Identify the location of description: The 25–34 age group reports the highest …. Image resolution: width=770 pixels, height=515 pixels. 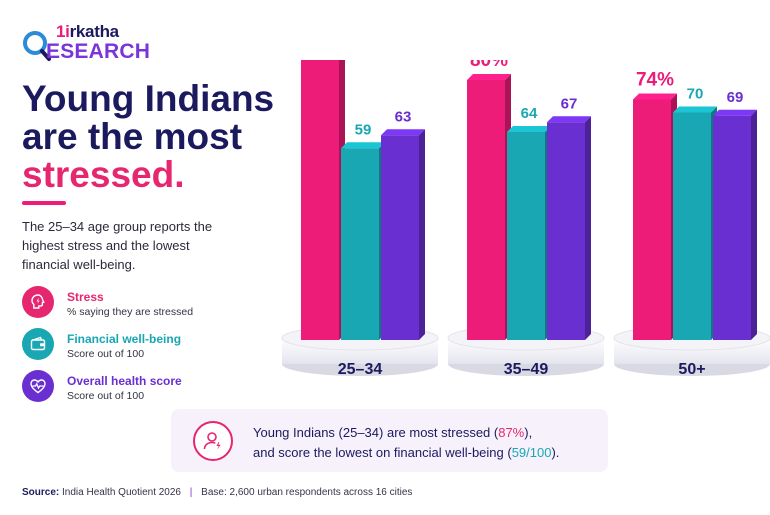
(117, 245).